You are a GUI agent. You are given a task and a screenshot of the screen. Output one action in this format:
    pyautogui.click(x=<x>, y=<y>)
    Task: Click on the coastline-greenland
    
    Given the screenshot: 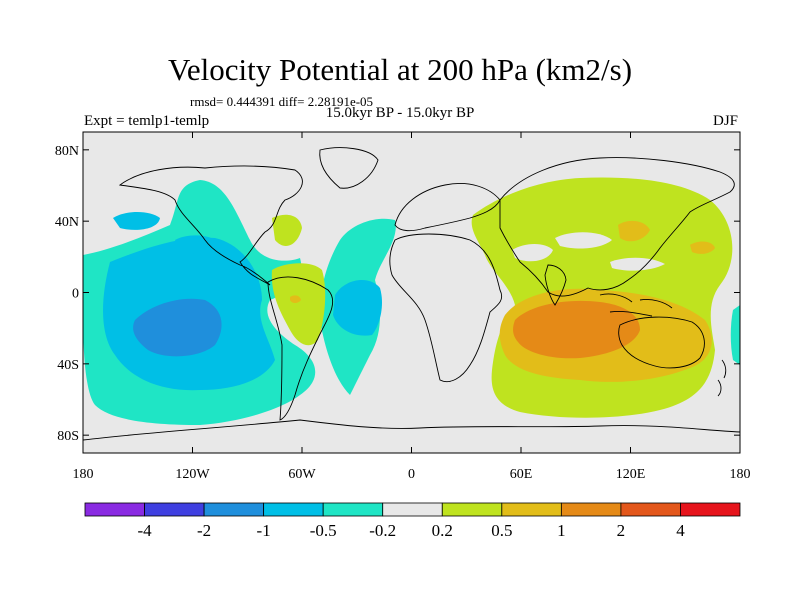 What is the action you would take?
    pyautogui.click(x=349, y=168)
    